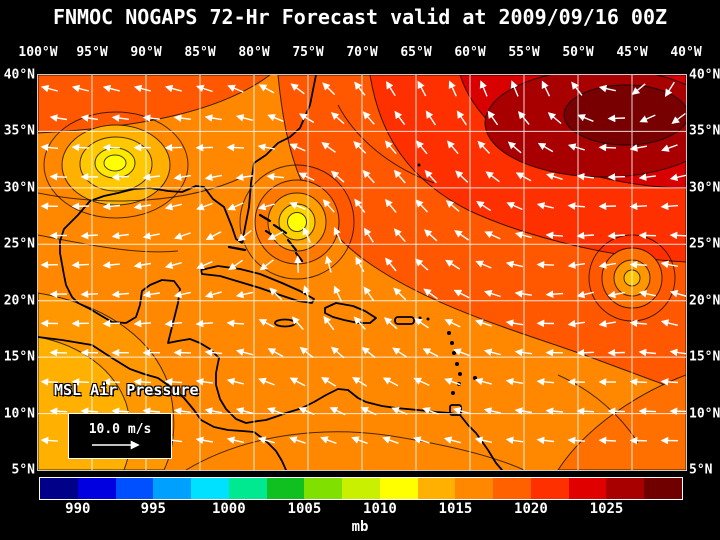 Image resolution: width=720 pixels, height=540 pixels. Describe the element at coordinates (362, 52) in the screenshot. I see `lon-tick-label: 70°W` at that location.